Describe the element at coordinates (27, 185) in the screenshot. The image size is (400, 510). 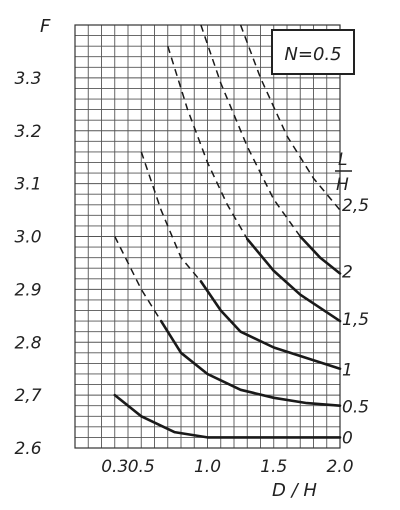
I see `y-tick-label: 3.1` at that location.